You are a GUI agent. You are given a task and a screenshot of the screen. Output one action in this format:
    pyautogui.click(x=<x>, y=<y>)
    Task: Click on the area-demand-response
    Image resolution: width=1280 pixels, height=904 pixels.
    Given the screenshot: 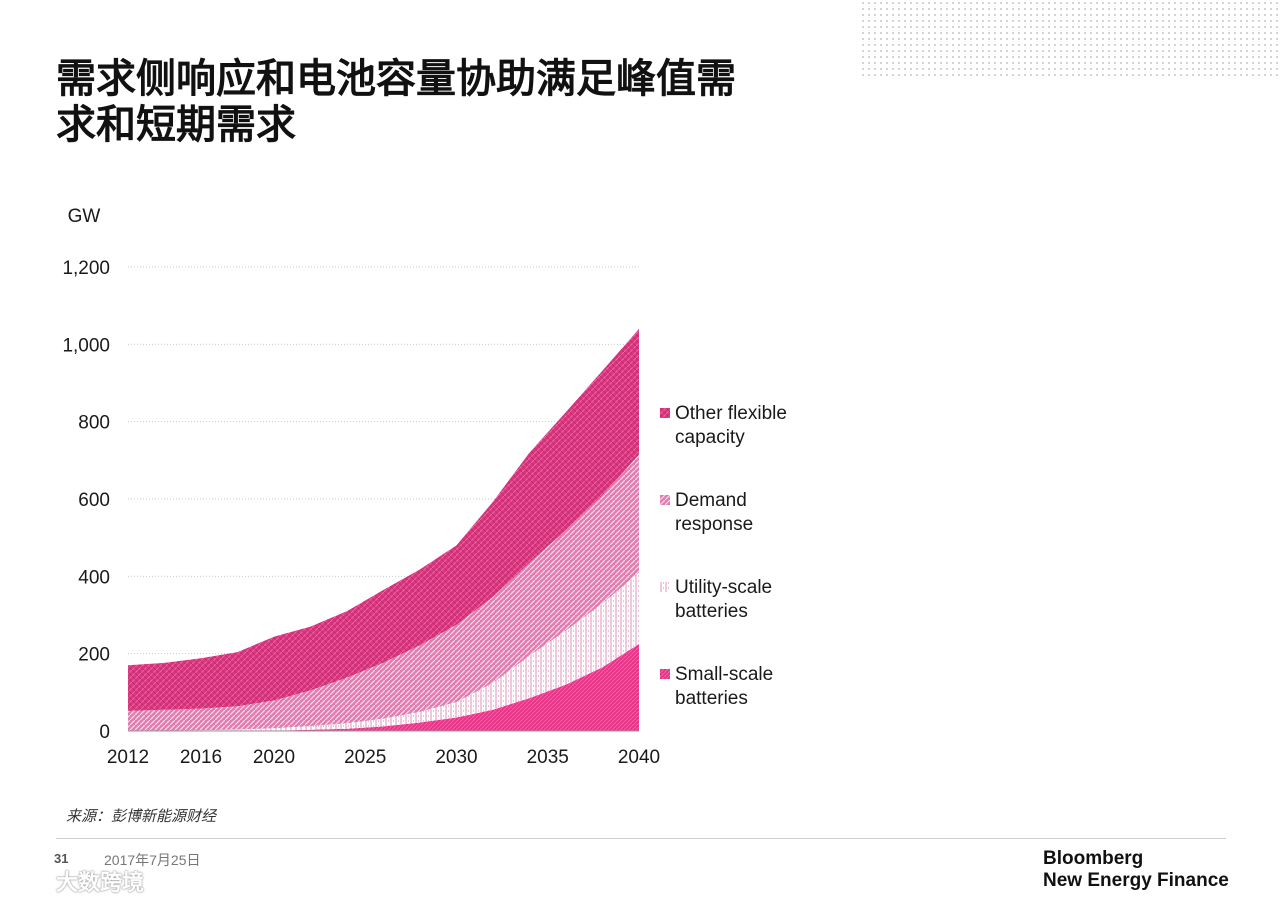 What is the action you would take?
    pyautogui.click(x=383, y=592)
    